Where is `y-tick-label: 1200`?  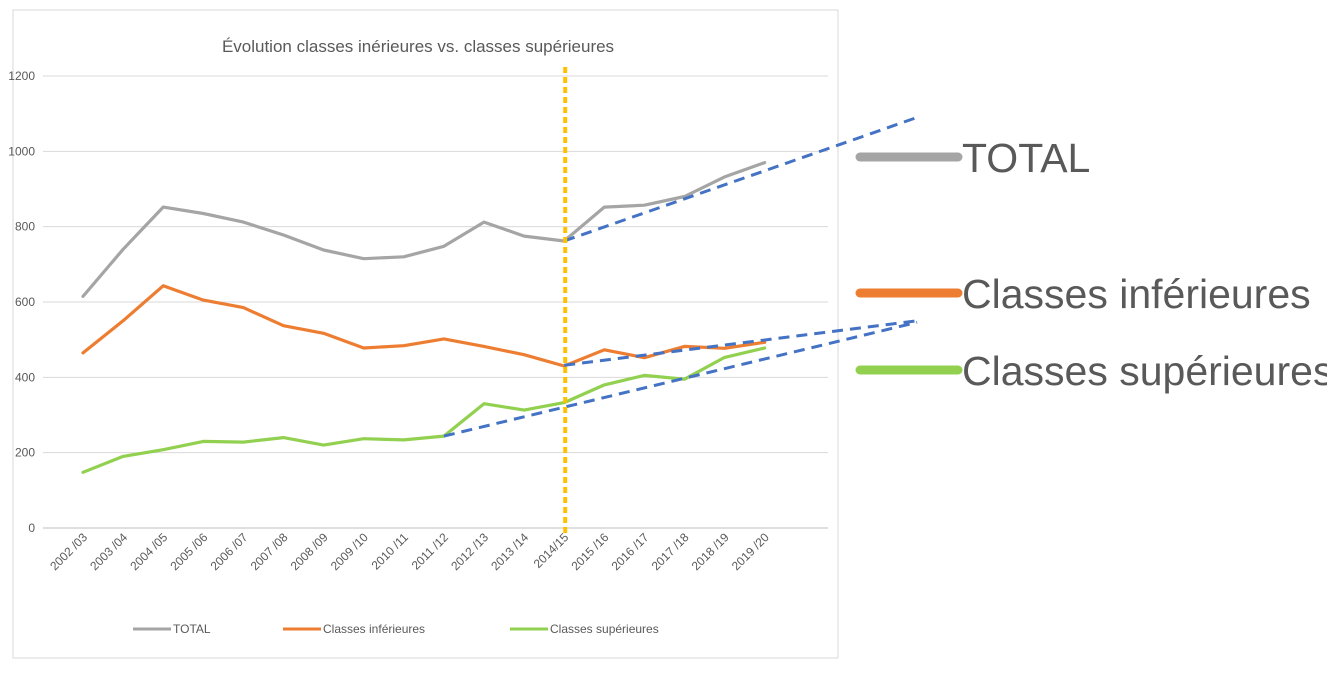
y-tick-label: 1200 is located at coordinates (21, 76).